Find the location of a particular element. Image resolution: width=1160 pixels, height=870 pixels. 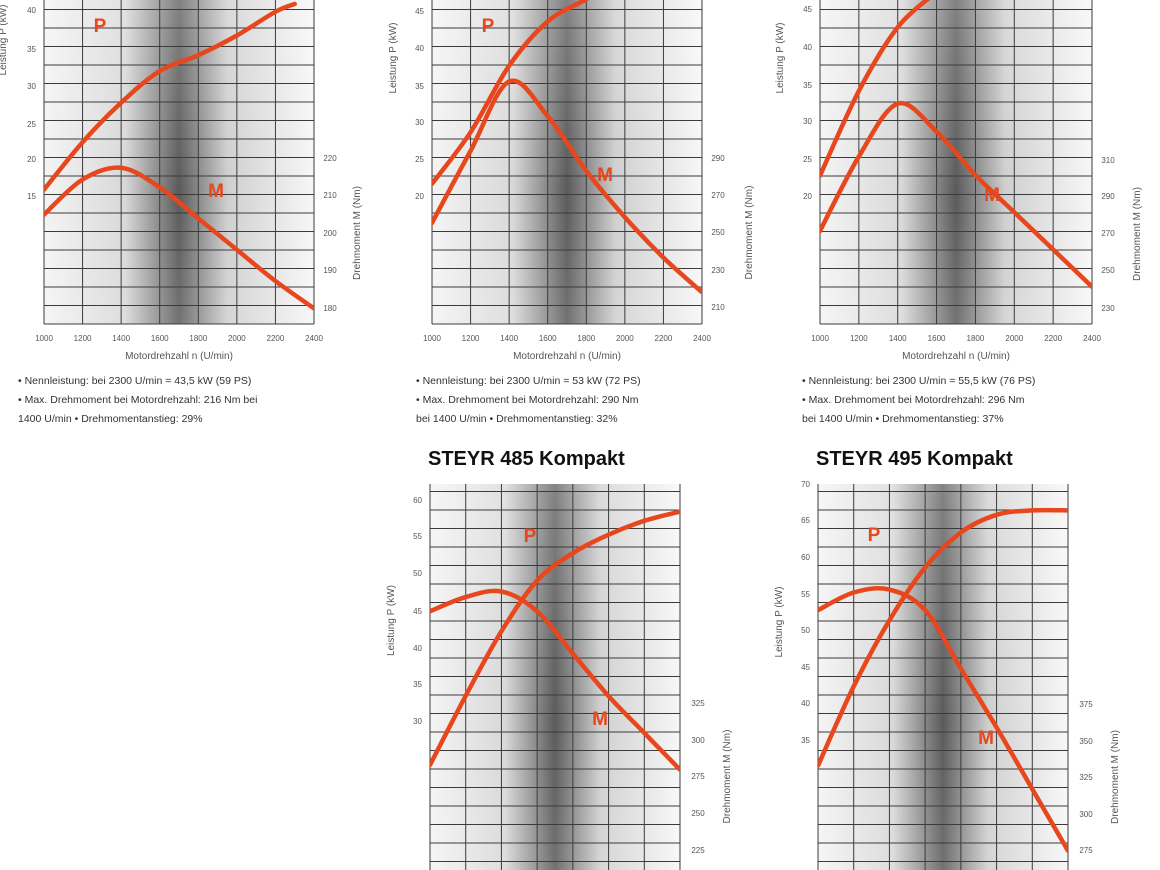

chart-3-x-tick-label: 1800 is located at coordinates (976, 338).